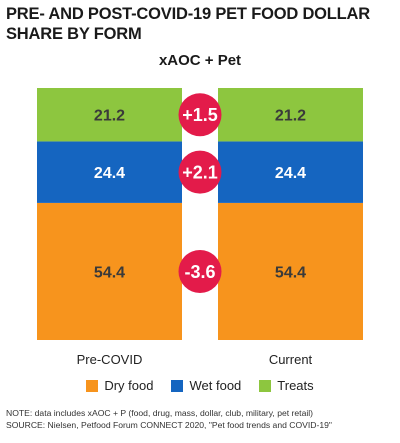  I want to click on category-label-current: Current, so click(291, 359).